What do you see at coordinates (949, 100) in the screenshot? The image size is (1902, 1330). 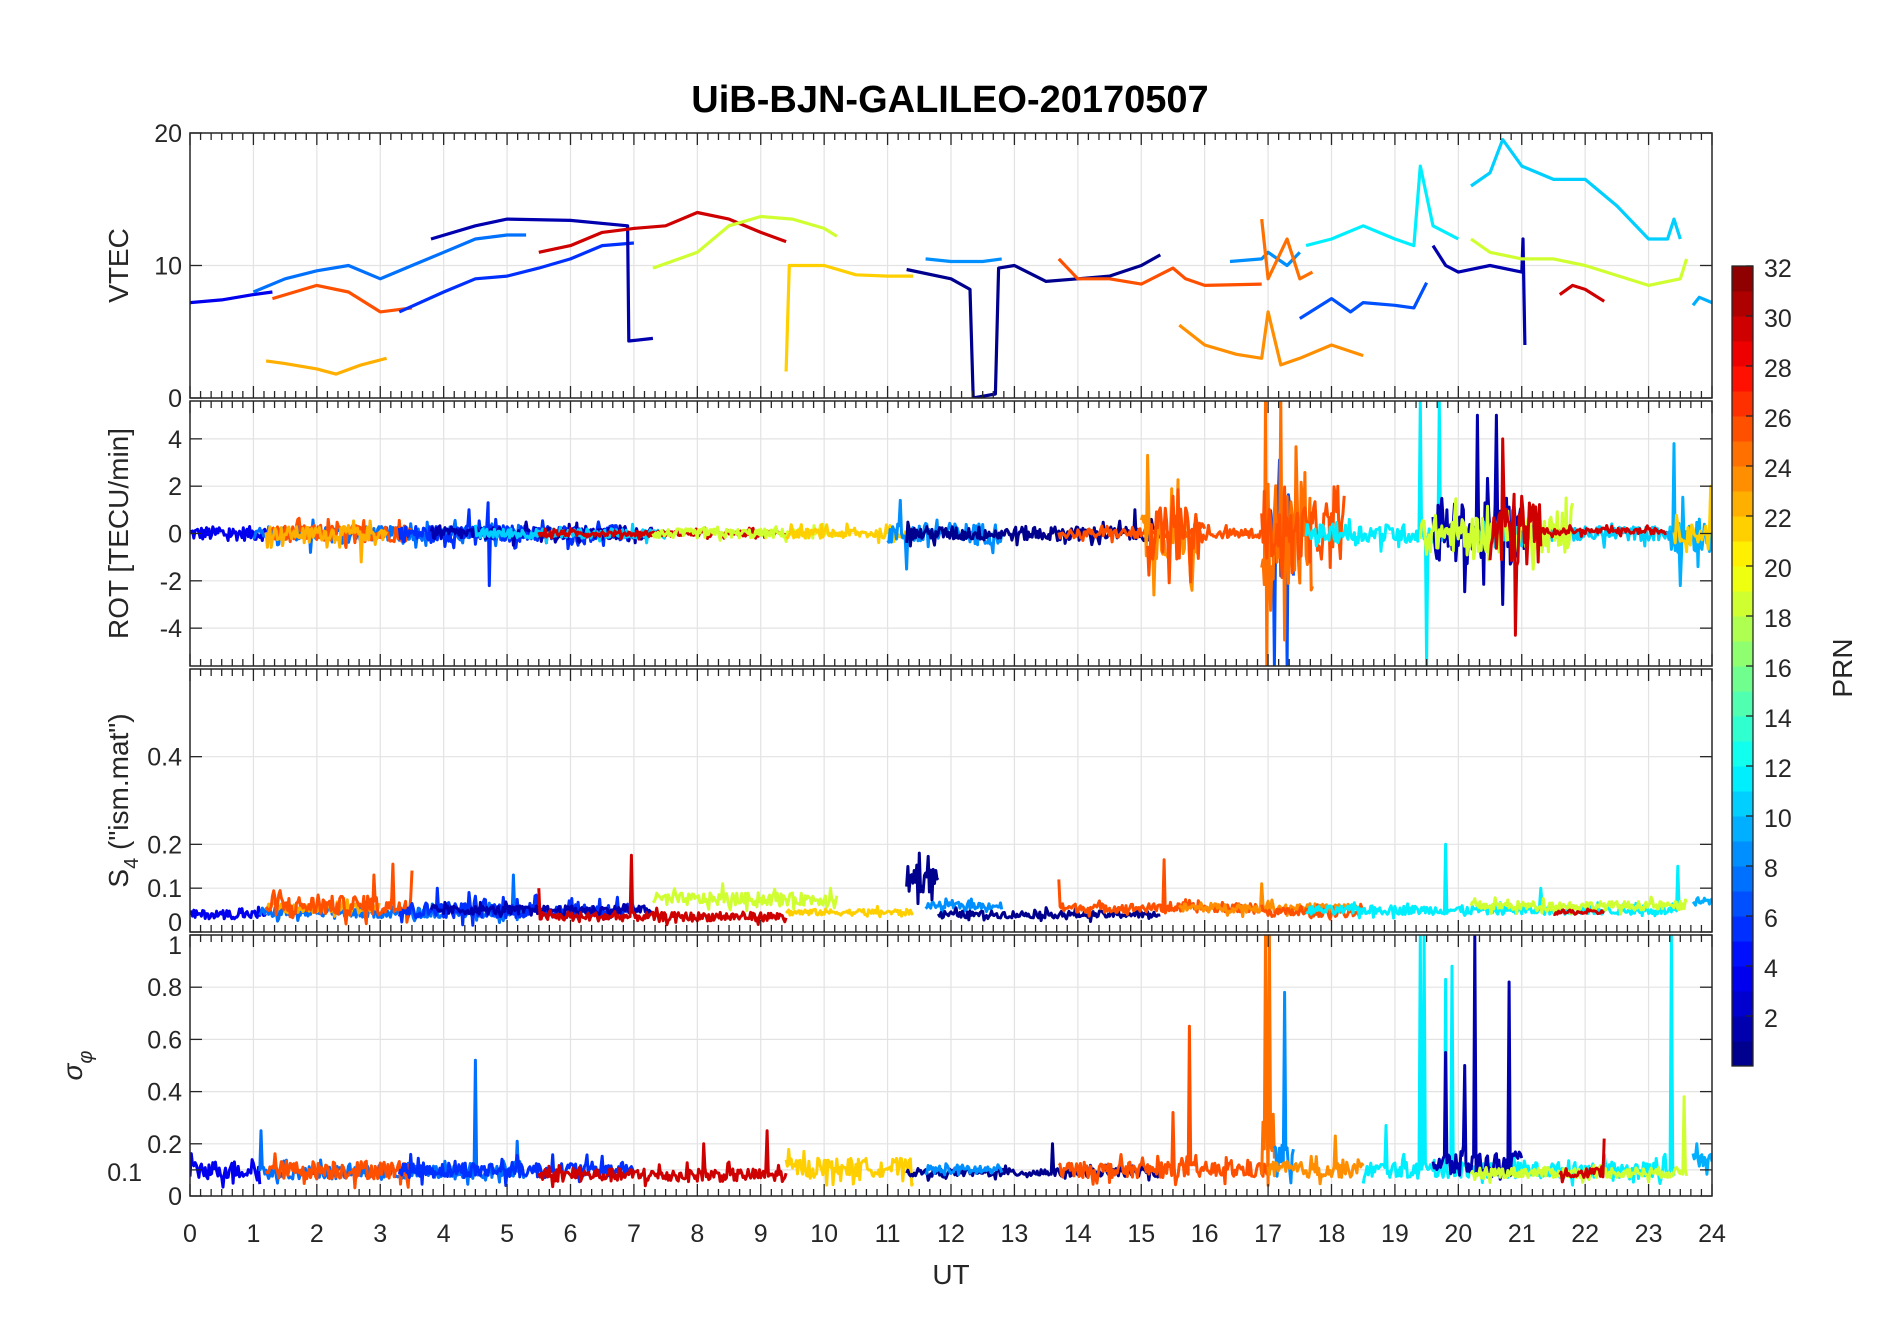 I see `chart-title: UiB-BJN-GALILEO-20170507` at bounding box center [949, 100].